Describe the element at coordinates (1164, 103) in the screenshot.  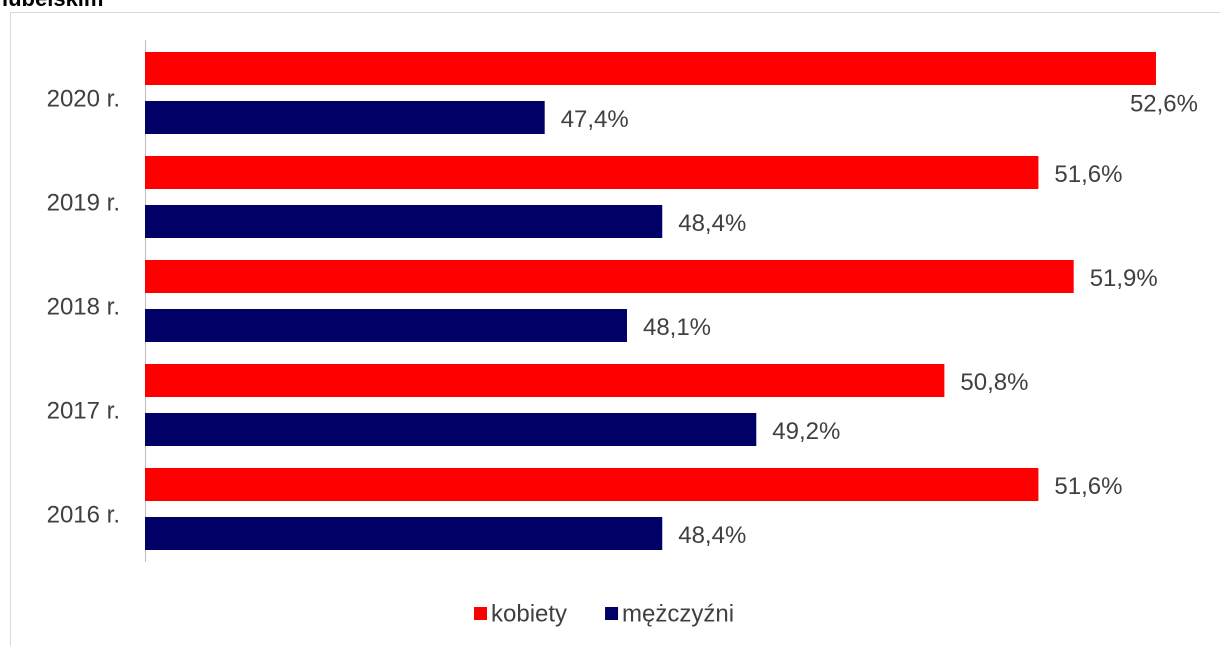
I see `value-label: 52,6%` at that location.